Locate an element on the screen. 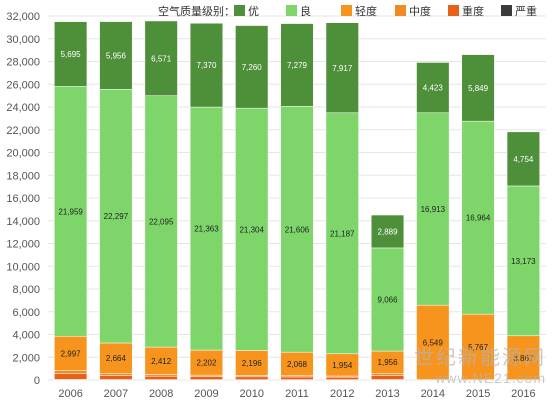 The image size is (554, 402). watermark-line1: 世纪新能源网 is located at coordinates (480, 358).